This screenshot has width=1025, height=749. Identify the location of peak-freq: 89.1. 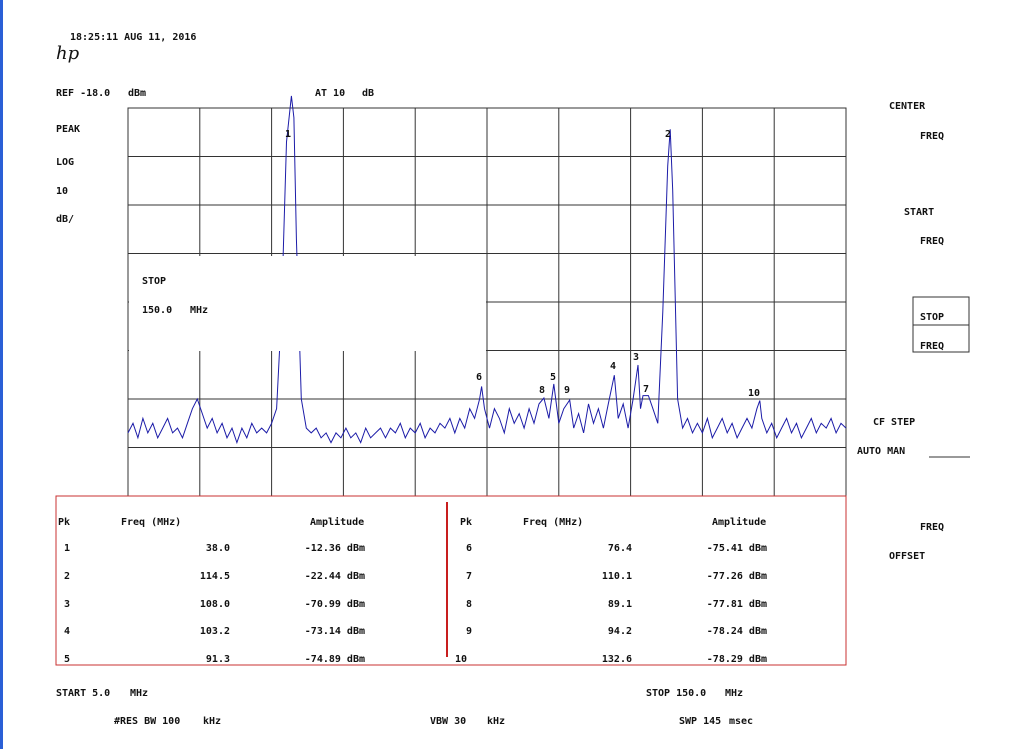
(620, 604).